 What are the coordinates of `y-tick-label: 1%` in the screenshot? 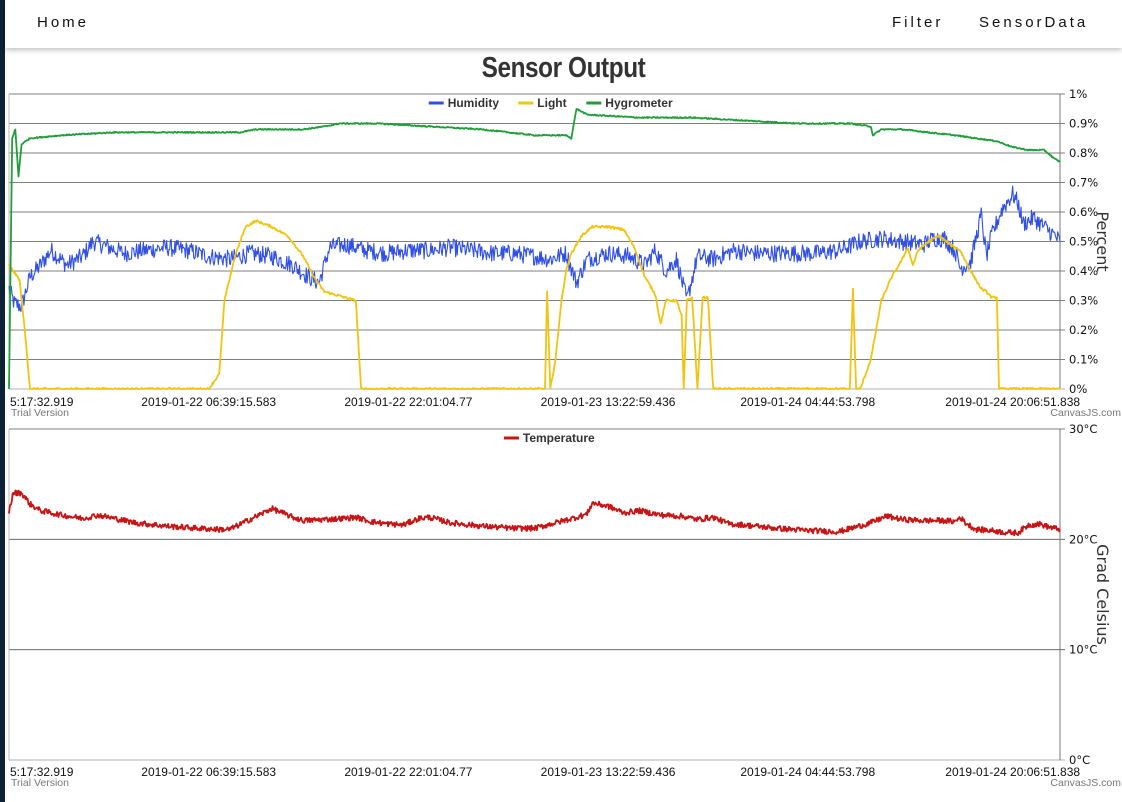 It's located at (1078, 94).